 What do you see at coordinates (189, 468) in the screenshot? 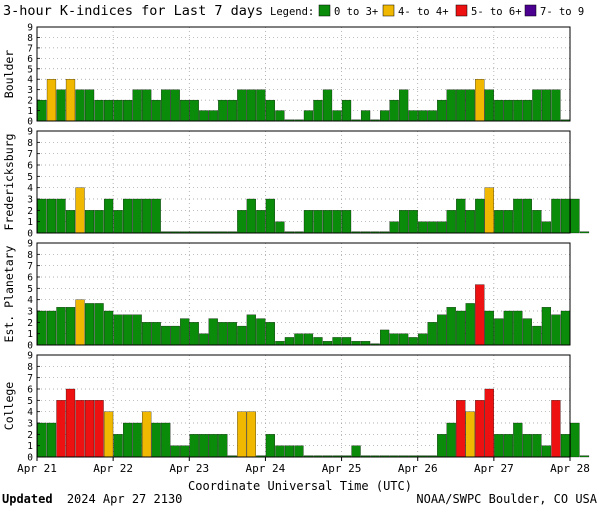
I see `x-tick-label: Apr 23` at bounding box center [189, 468].